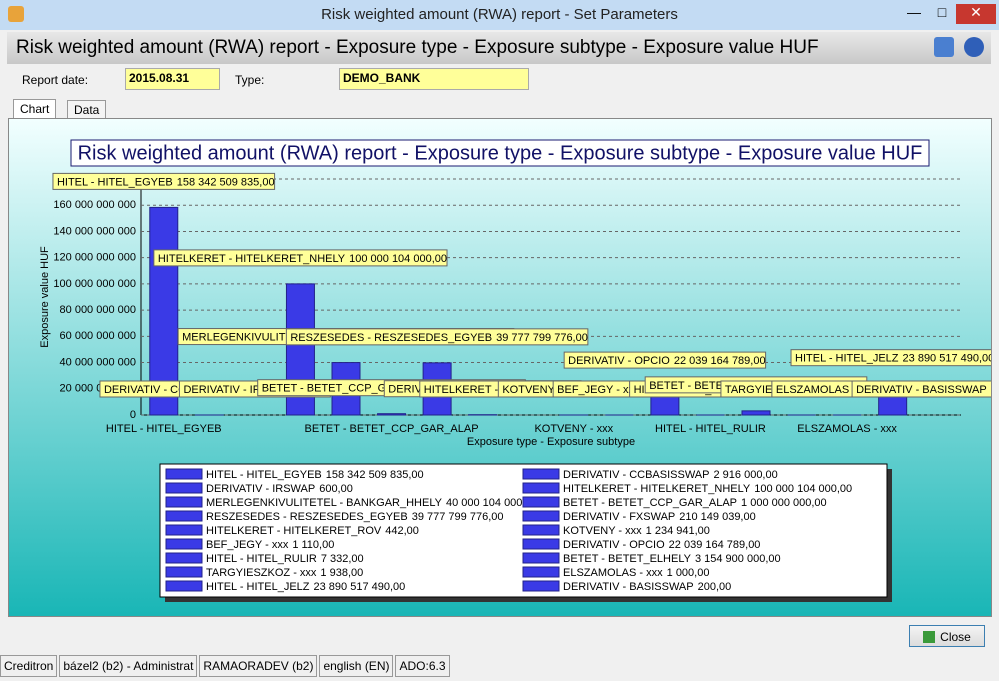  I want to click on y-axis-label: Exposure value HUF, so click(45, 297).